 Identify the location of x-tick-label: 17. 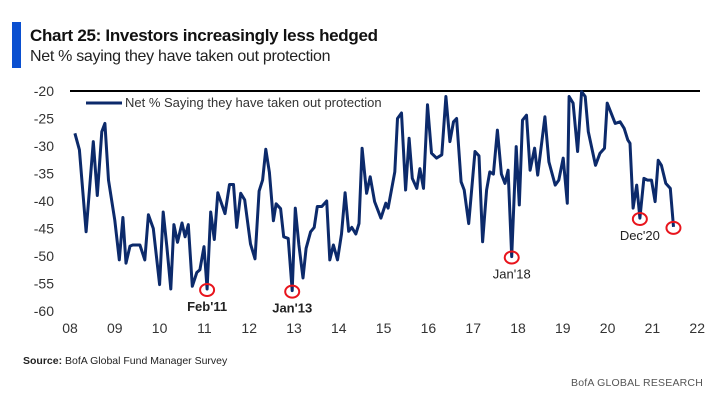
(473, 328).